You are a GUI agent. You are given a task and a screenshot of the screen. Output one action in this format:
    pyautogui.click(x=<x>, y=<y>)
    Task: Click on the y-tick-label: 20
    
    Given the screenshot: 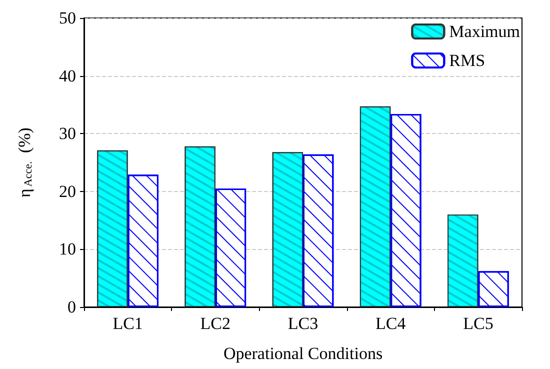 What is the action you would take?
    pyautogui.click(x=67, y=191)
    